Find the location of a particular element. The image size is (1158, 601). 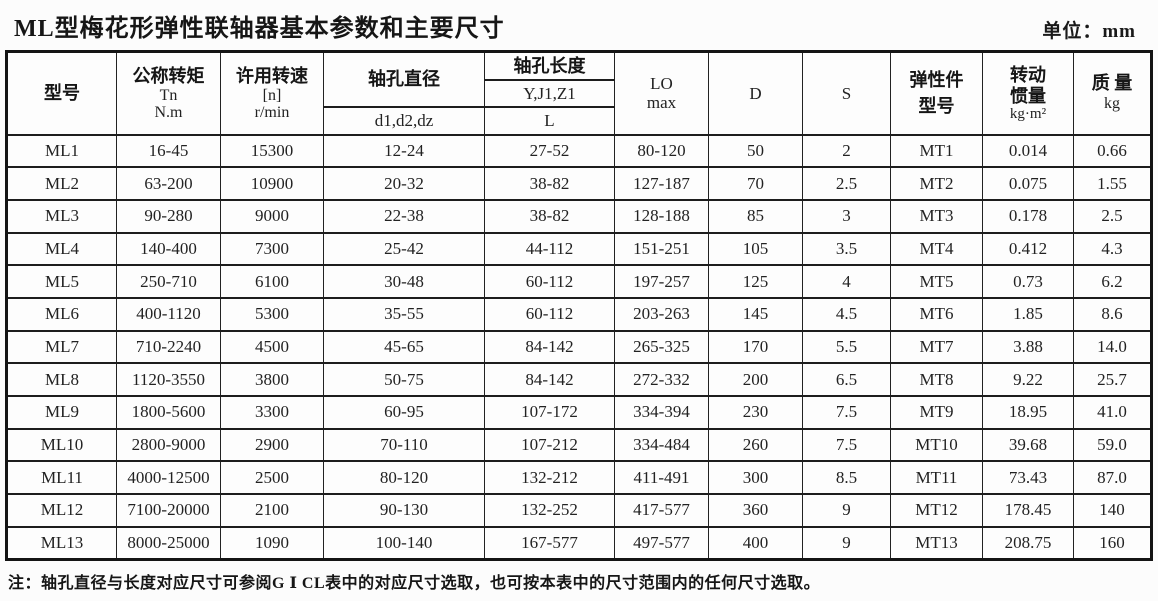

header-speed: 许用转速 [n] r/min is located at coordinates (272, 93).